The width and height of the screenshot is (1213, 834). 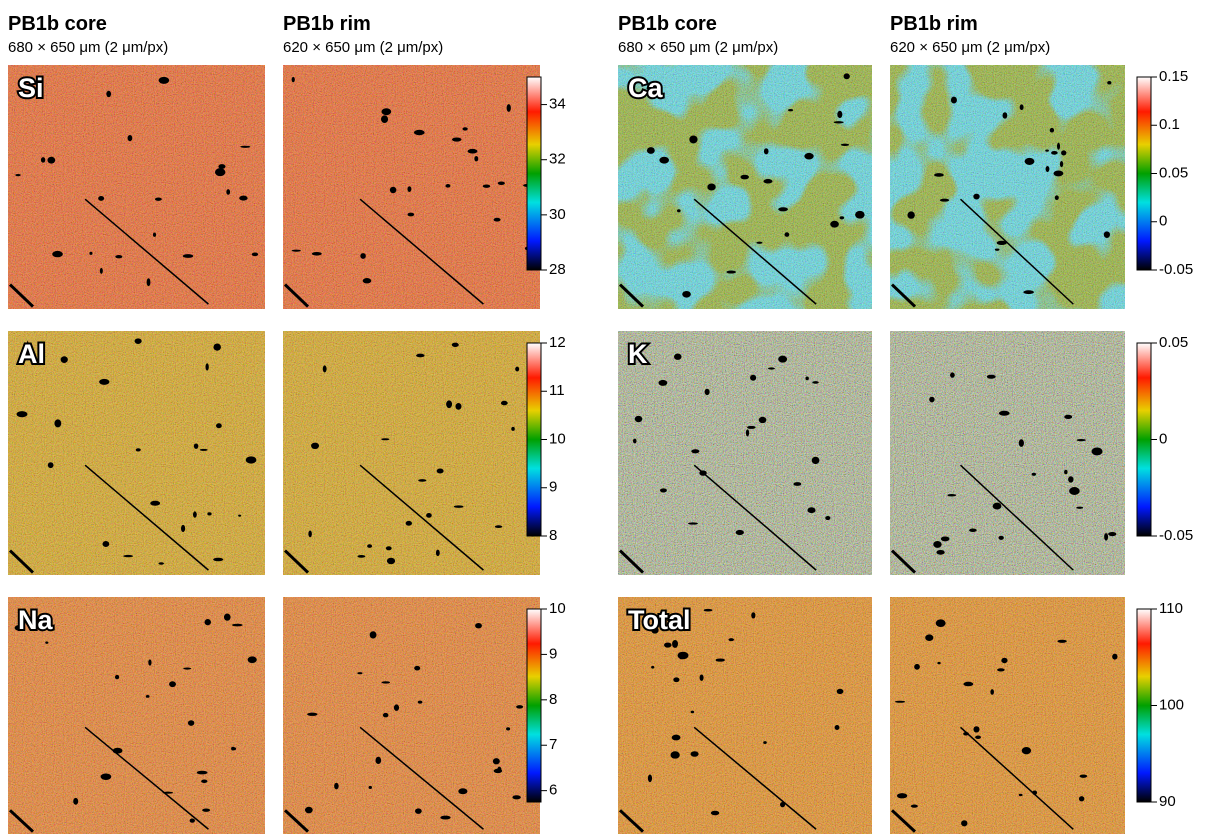 I want to click on colorbar-tick-label: 34, so click(x=557, y=104).